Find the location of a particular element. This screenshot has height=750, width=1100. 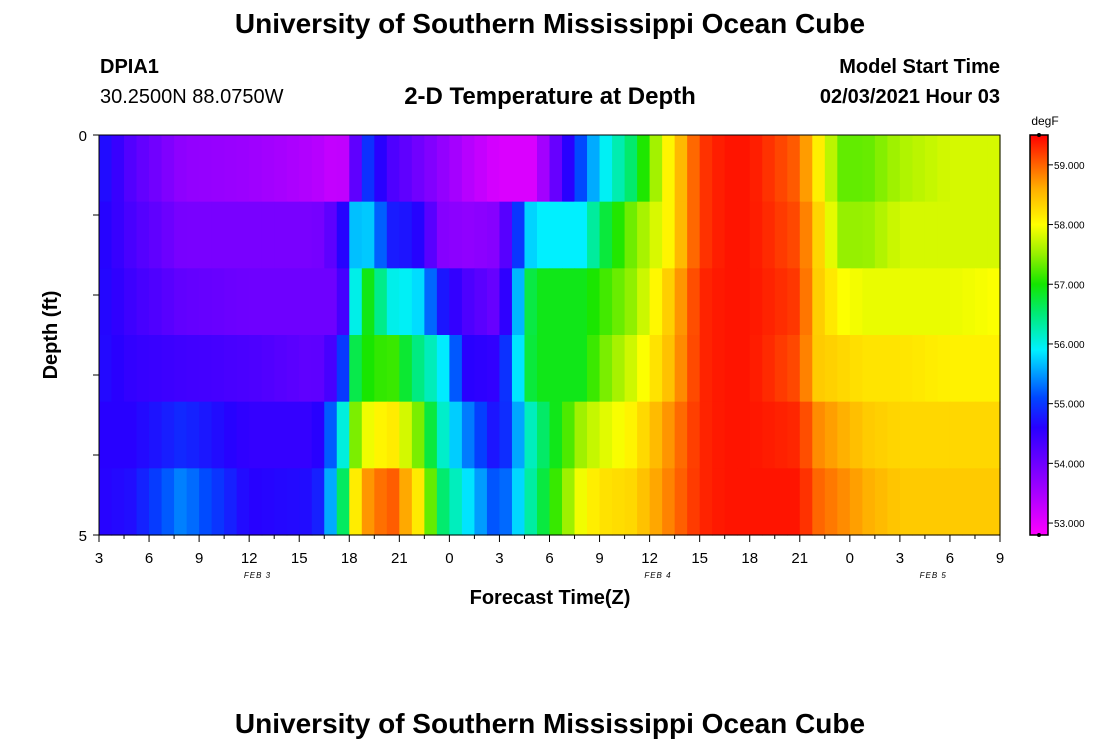

colorbar-tick-label: 56.000 is located at coordinates (1069, 345).